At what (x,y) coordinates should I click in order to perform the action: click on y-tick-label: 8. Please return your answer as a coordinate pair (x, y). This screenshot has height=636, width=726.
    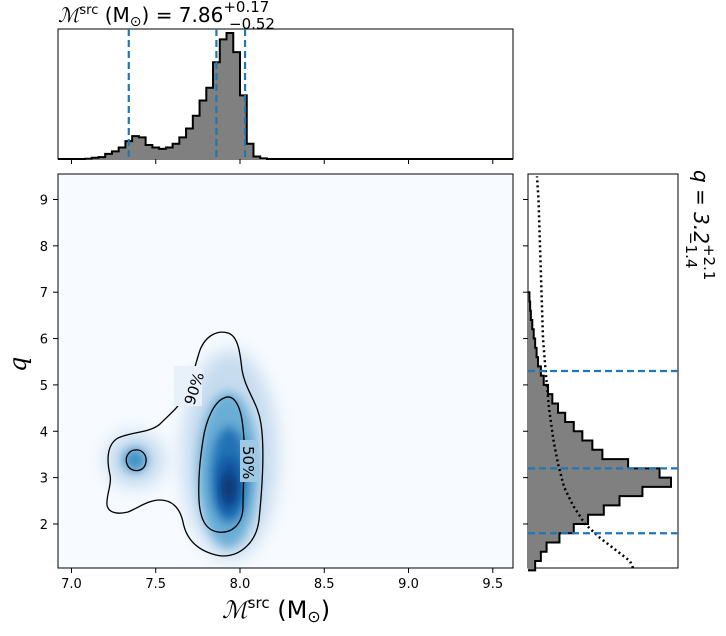
    Looking at the image, I should click on (44, 247).